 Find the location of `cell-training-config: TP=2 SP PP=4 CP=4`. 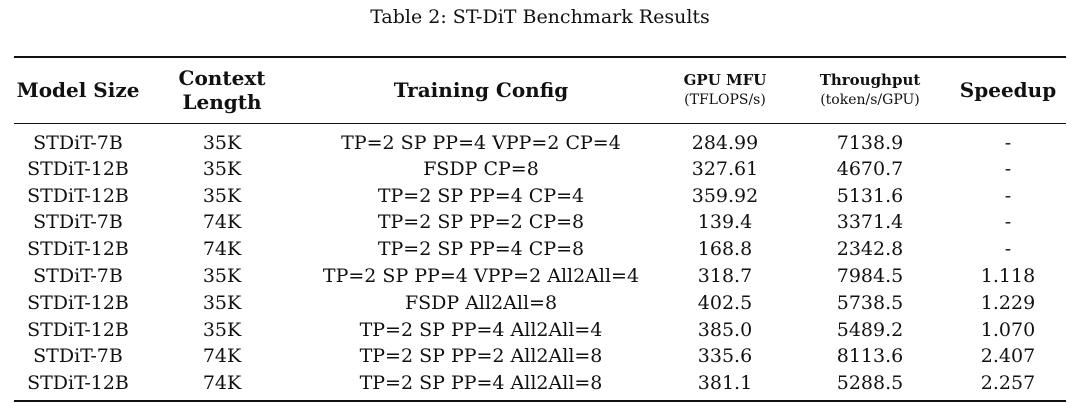

cell-training-config: TP=2 SP PP=4 CP=4 is located at coordinates (481, 195).